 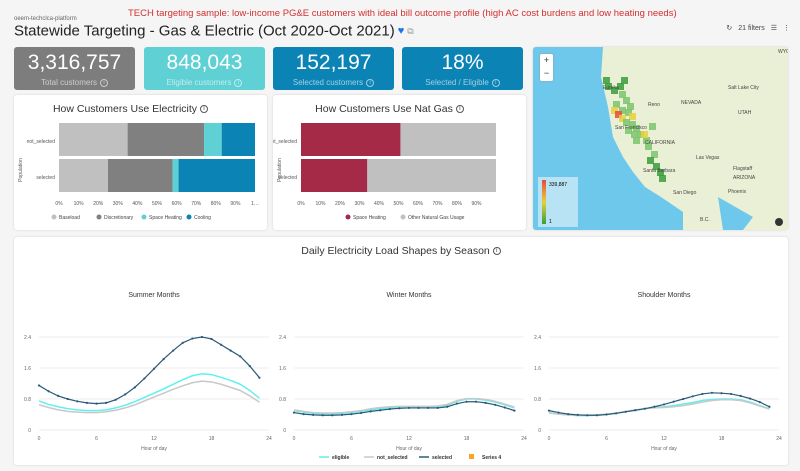 What do you see at coordinates (418, 204) in the screenshot?
I see `x-tick-label: 60%` at bounding box center [418, 204].